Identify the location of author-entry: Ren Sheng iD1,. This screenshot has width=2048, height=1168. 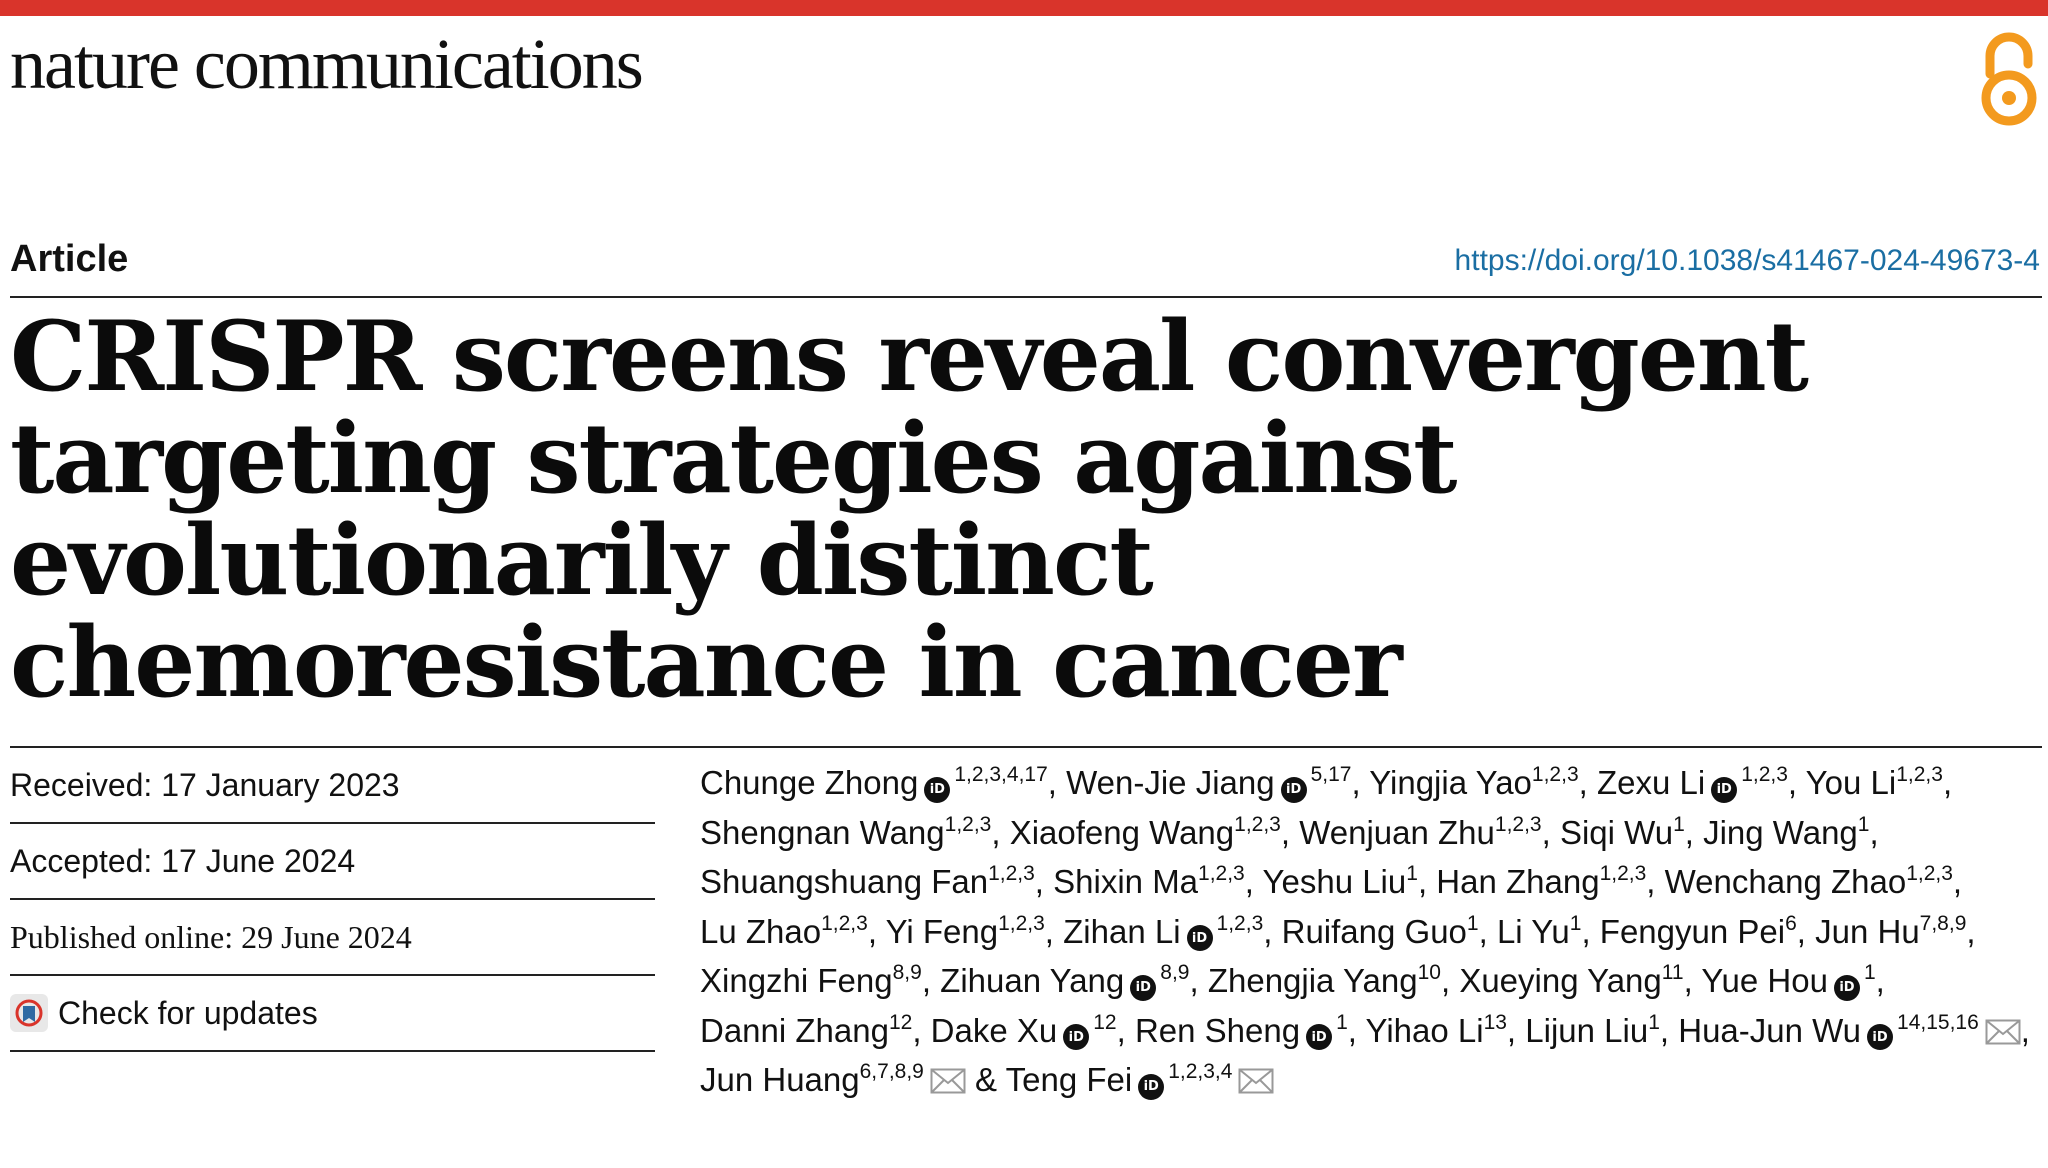
(1245, 1031).